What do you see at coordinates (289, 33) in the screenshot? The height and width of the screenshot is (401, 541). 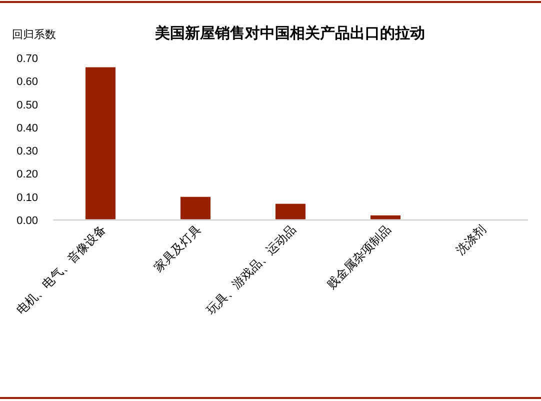 I see `chart-title: 美国新屋销售对中国相关产品出口的拉动` at bounding box center [289, 33].